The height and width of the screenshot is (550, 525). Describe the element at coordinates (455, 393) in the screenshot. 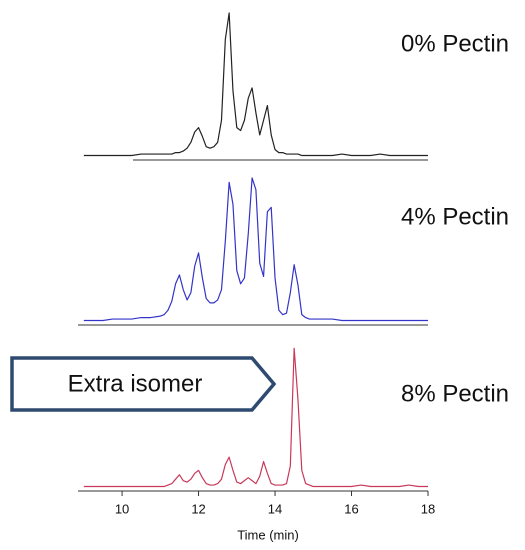

I see `chart-title: 8% Pectin` at that location.